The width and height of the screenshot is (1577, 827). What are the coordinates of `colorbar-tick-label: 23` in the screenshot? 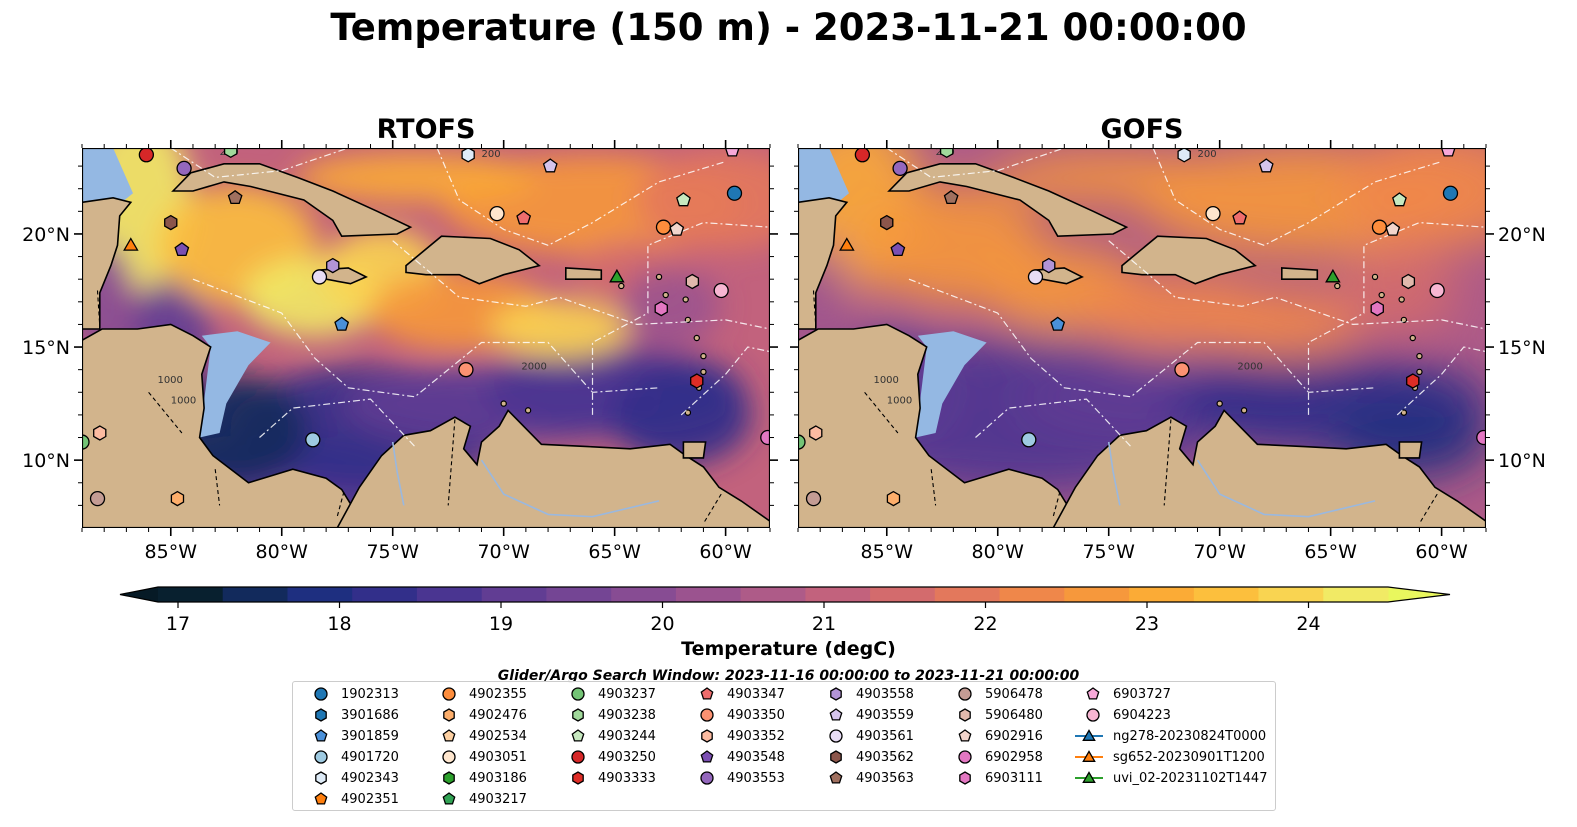 It's located at (1147, 624).